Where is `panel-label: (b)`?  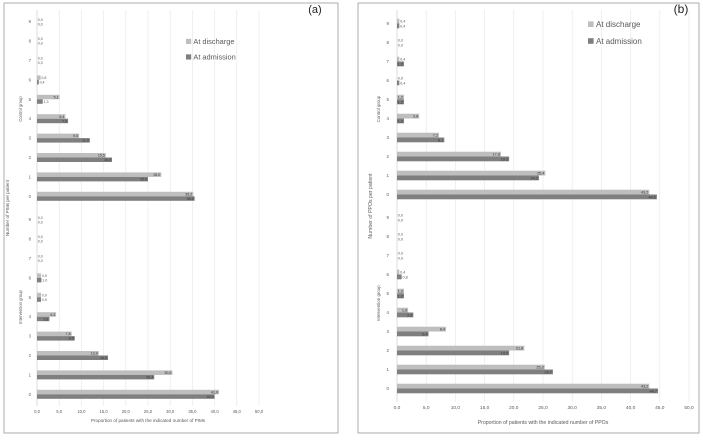
panel-label: (b) is located at coordinates (681, 9).